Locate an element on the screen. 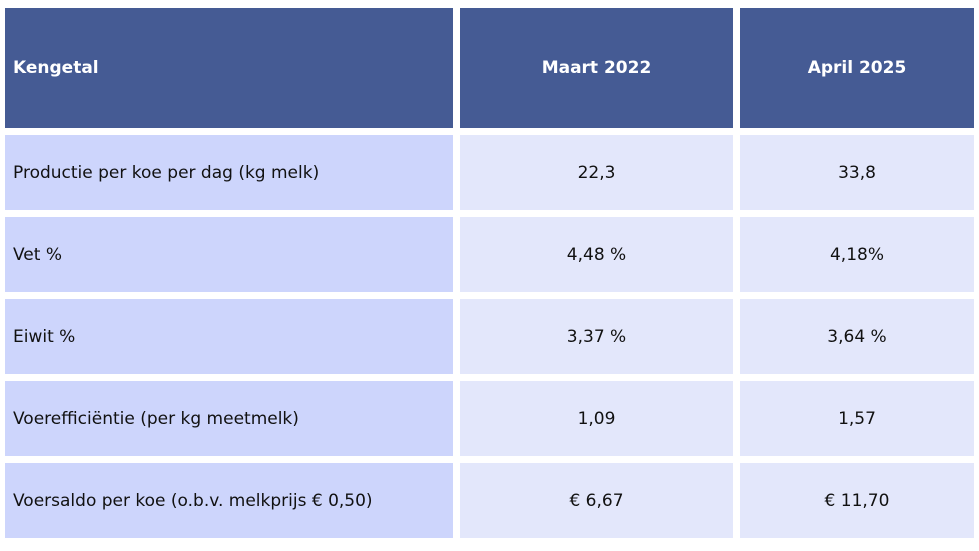  header-maart-2022: Maart 2022 is located at coordinates (596, 68).